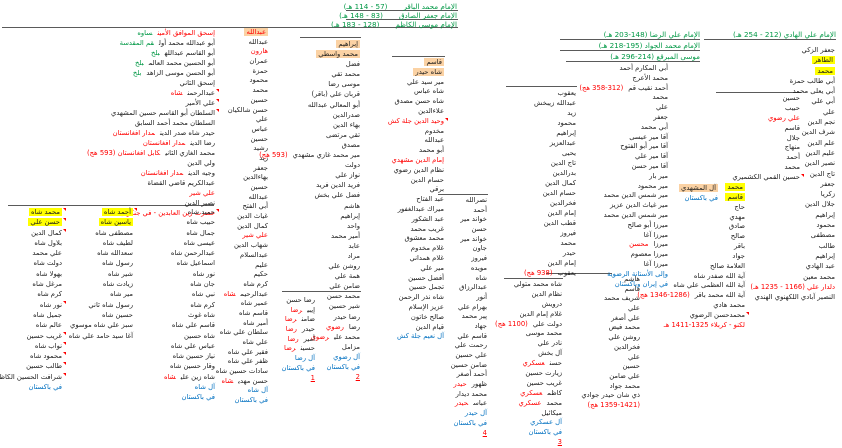 This screenshot has width=842, height=448. What do you see at coordinates (469, 279) in the screenshot?
I see `person-cell: شاه` at bounding box center [469, 279].